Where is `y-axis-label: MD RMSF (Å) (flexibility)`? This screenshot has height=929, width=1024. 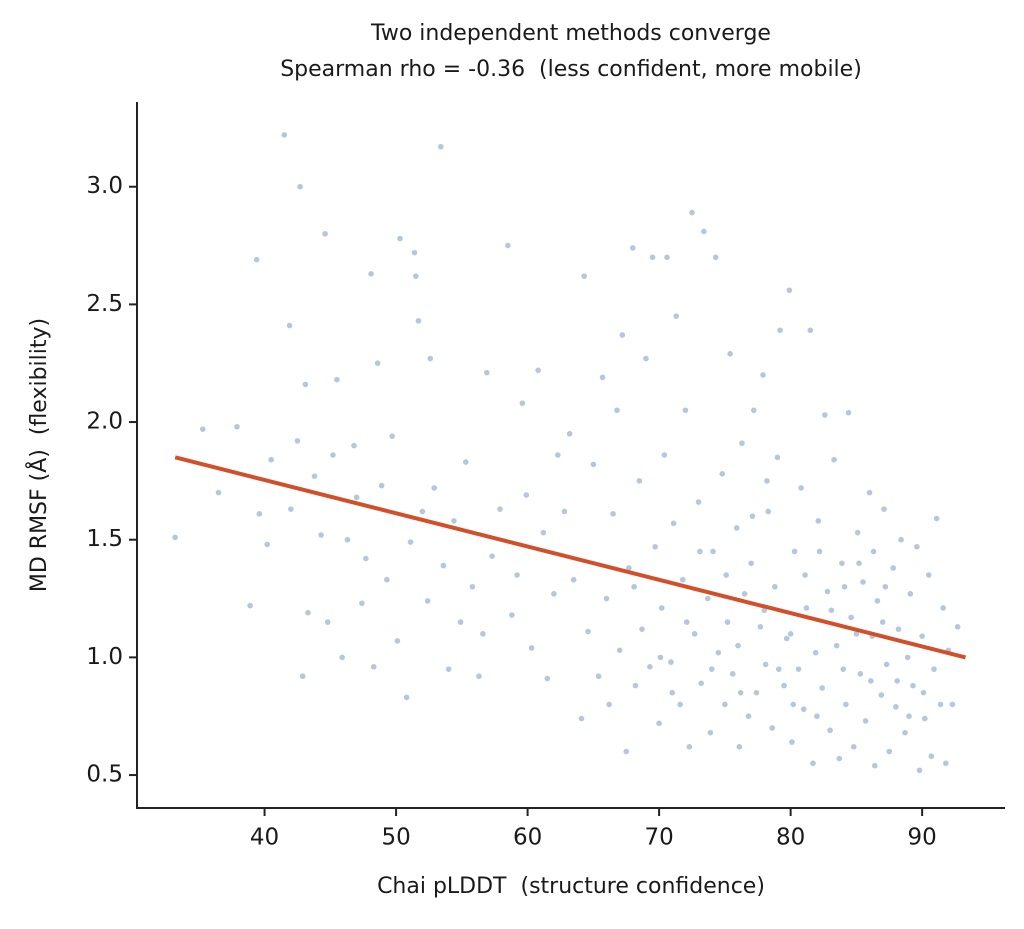 y-axis-label: MD RMSF (Å) (flexibility) is located at coordinates (38, 455).